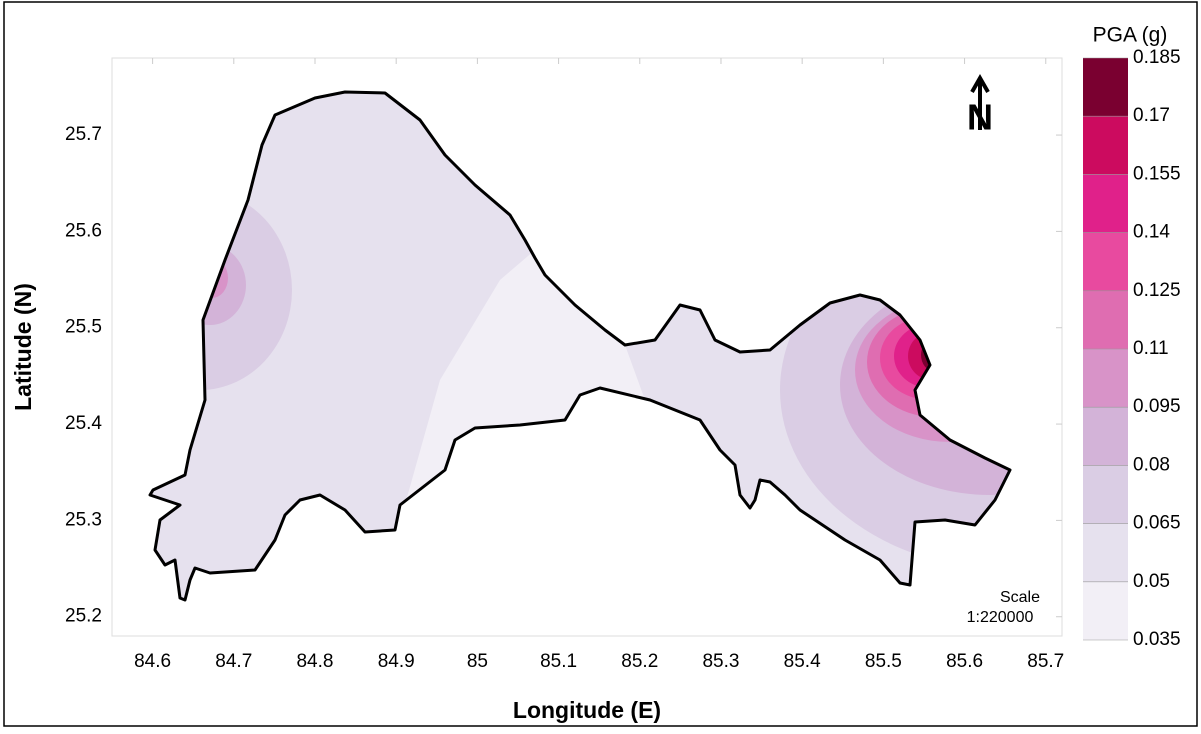  I want to click on north-arrow: N, so click(980, 105).